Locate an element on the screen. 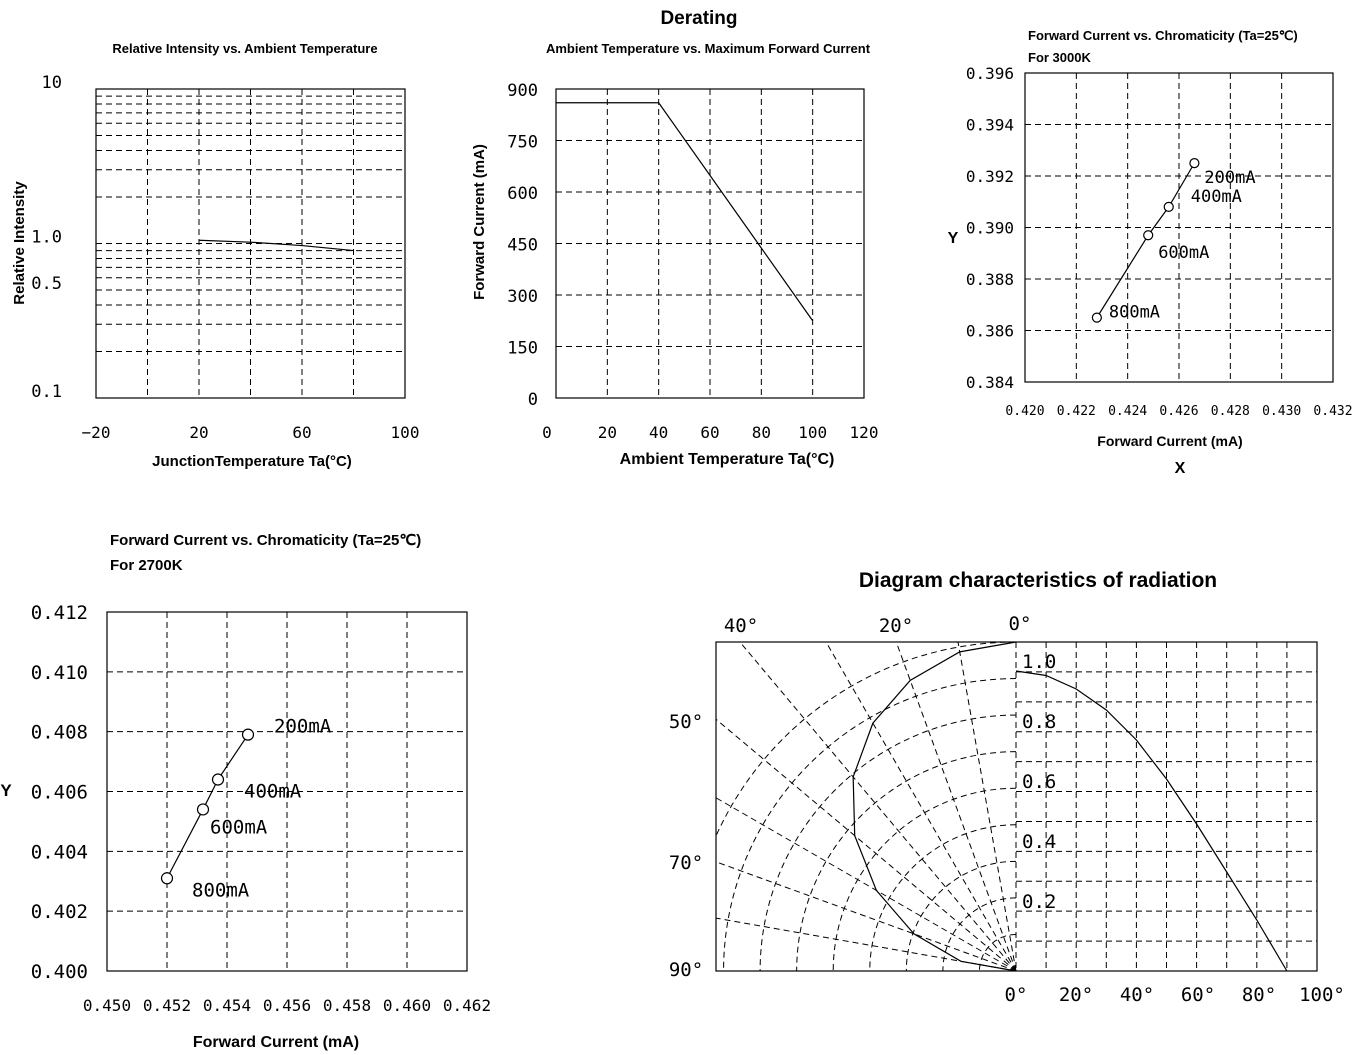  radiation-grid-group is located at coordinates (1016, 806).